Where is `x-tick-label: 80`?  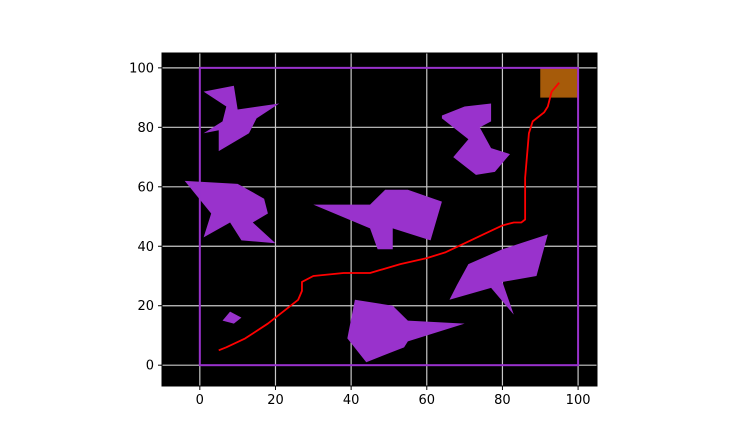 x-tick-label: 80 is located at coordinates (502, 400).